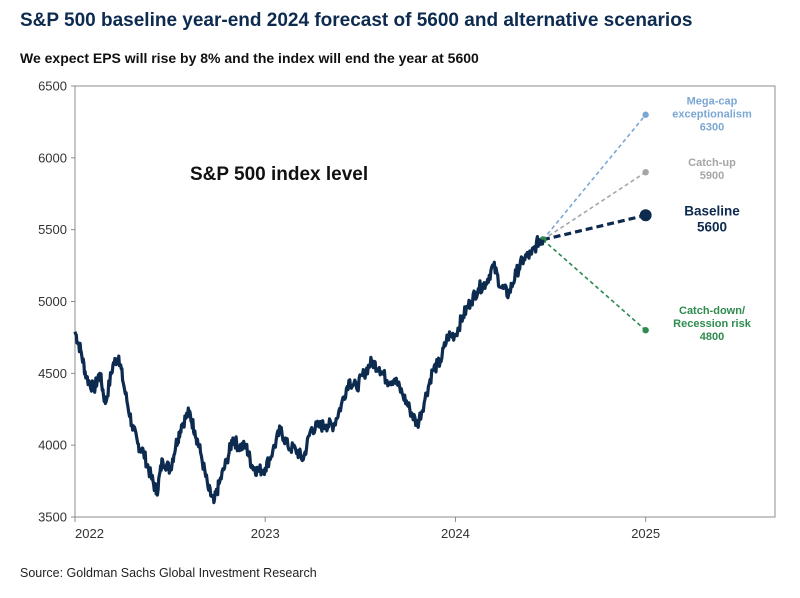 This screenshot has height=598, width=800. I want to click on y-tick-label: 3500, so click(52, 517).